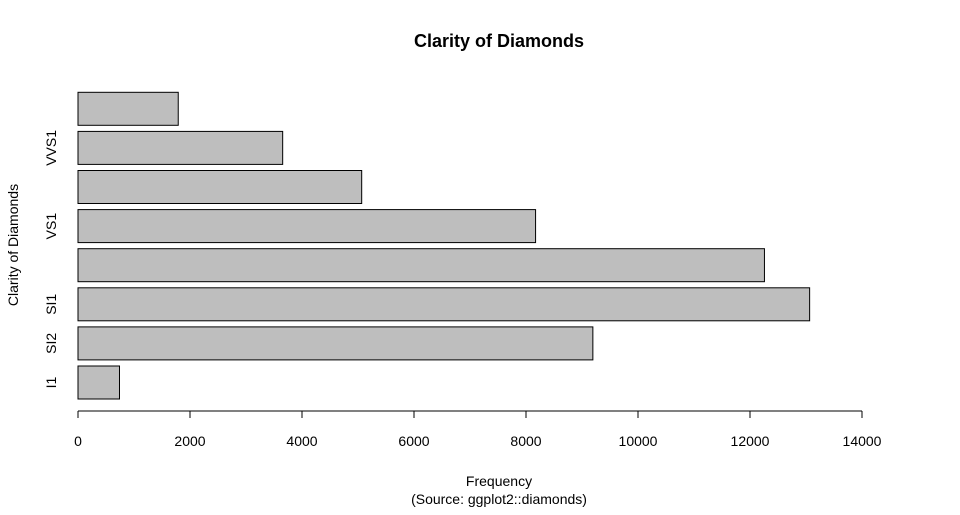 The width and height of the screenshot is (960, 515). What do you see at coordinates (13, 245) in the screenshot?
I see `y-axis-label: Clarity of Diamonds` at bounding box center [13, 245].